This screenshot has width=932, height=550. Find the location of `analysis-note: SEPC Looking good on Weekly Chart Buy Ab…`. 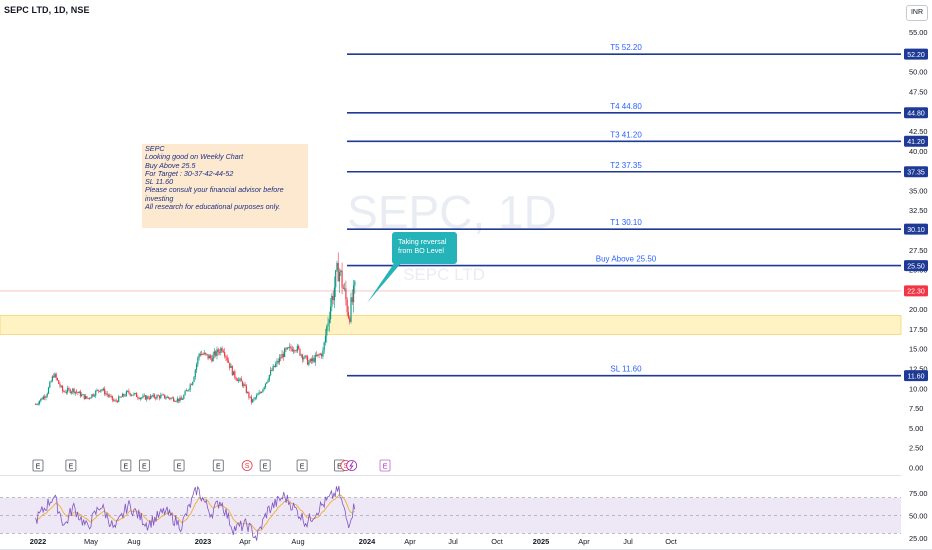

analysis-note: SEPC Looking good on Weekly Chart Buy Ab… is located at coordinates (225, 186).